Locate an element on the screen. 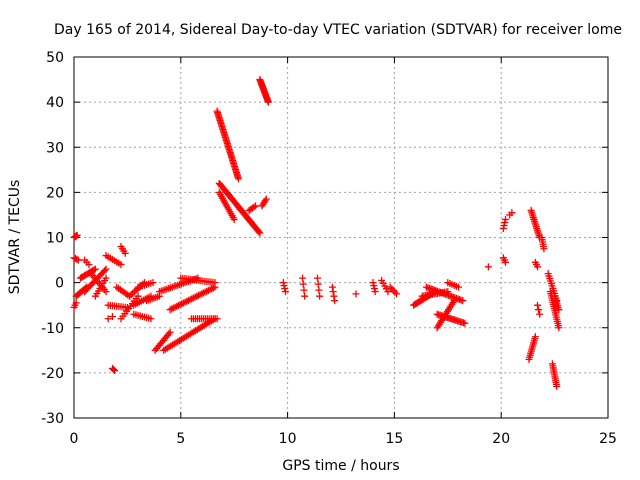 This screenshot has width=640, height=480. y-axis-label: SDTVAR / TECUs is located at coordinates (15, 237).